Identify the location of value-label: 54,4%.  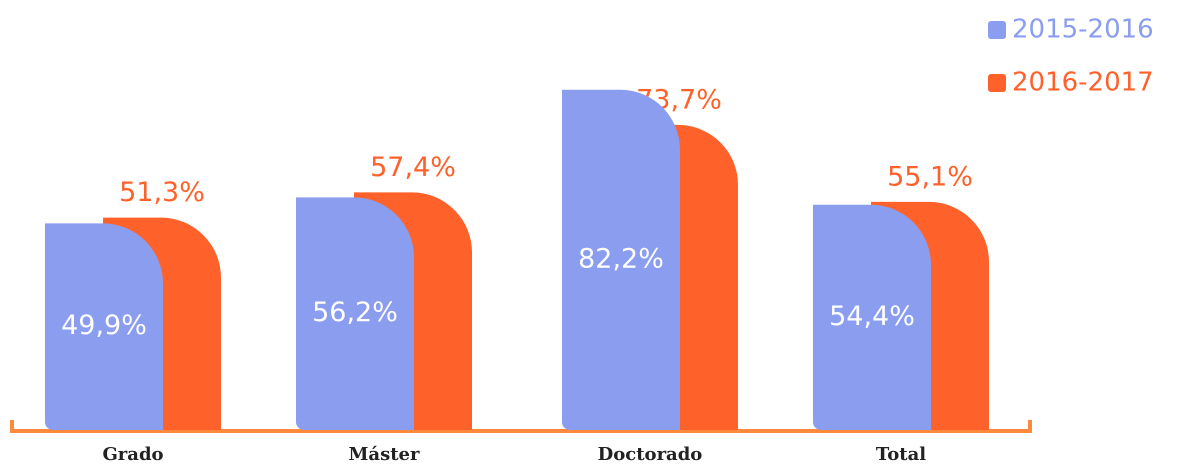
(872, 316).